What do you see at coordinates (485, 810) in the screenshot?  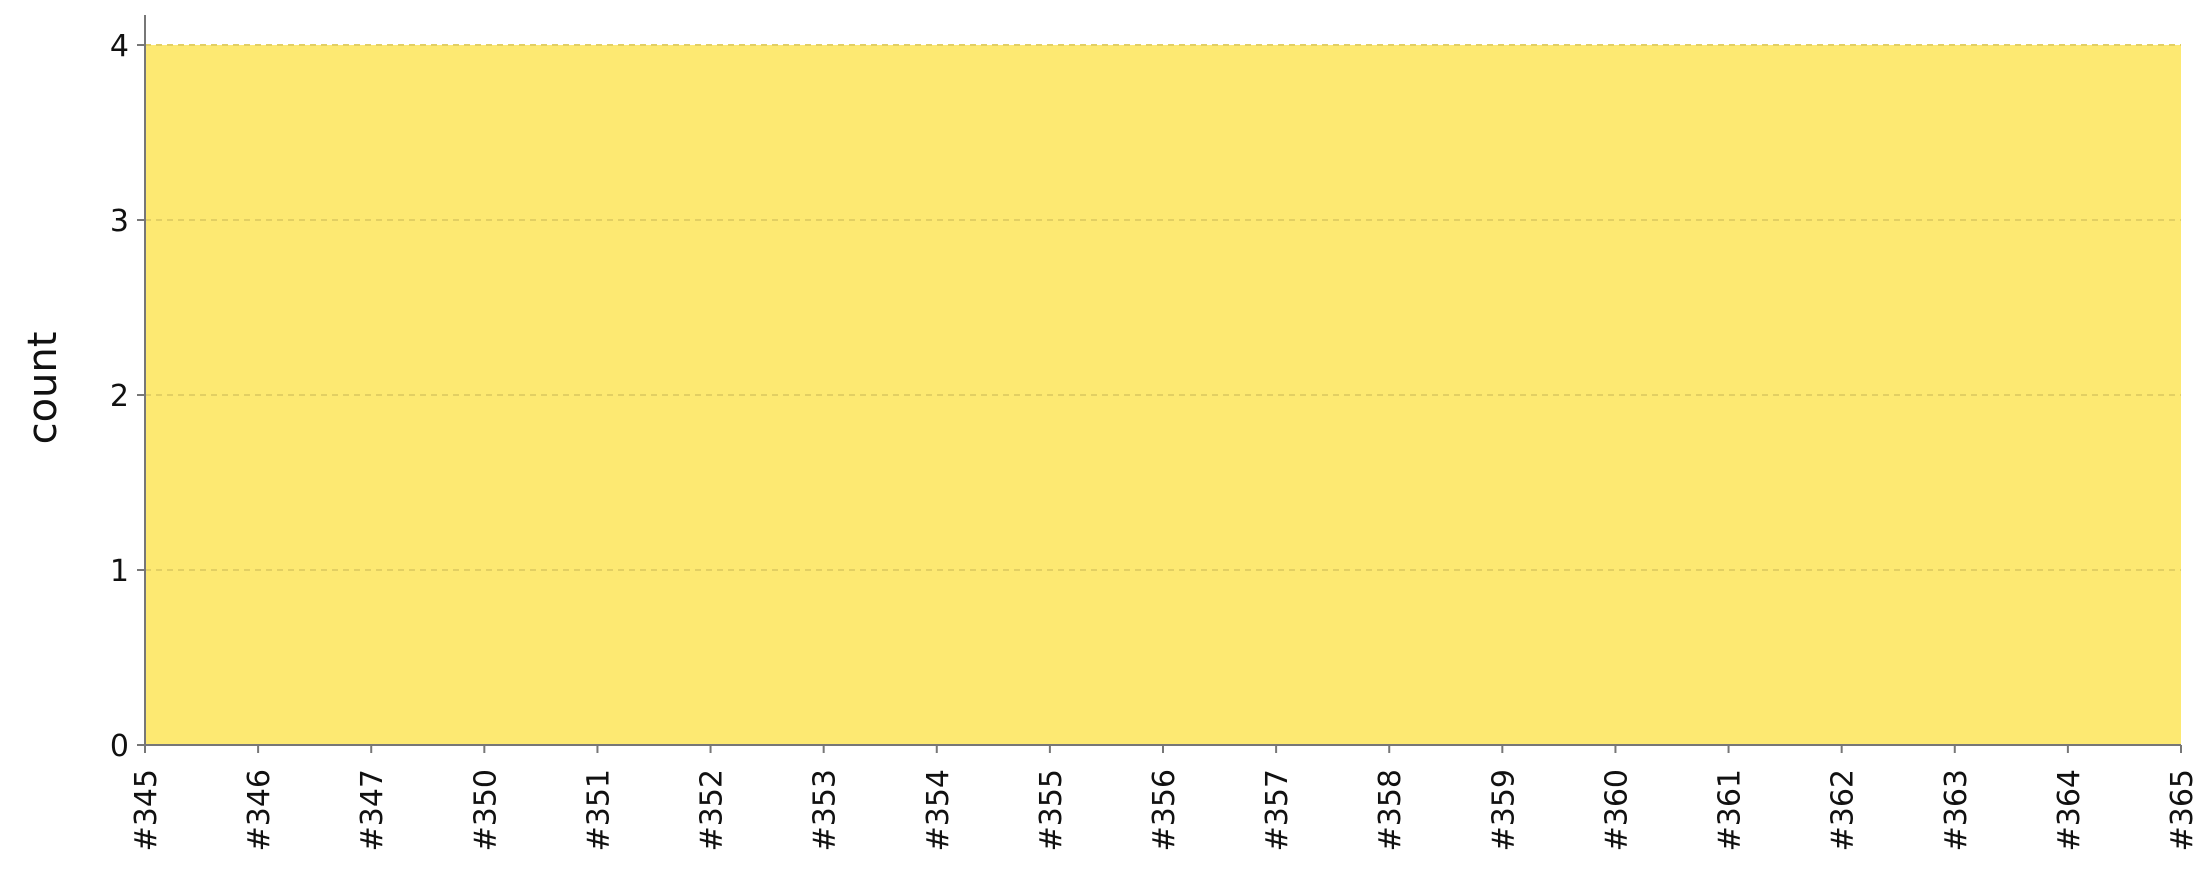 I see `x-tick-label: #350` at bounding box center [485, 810].